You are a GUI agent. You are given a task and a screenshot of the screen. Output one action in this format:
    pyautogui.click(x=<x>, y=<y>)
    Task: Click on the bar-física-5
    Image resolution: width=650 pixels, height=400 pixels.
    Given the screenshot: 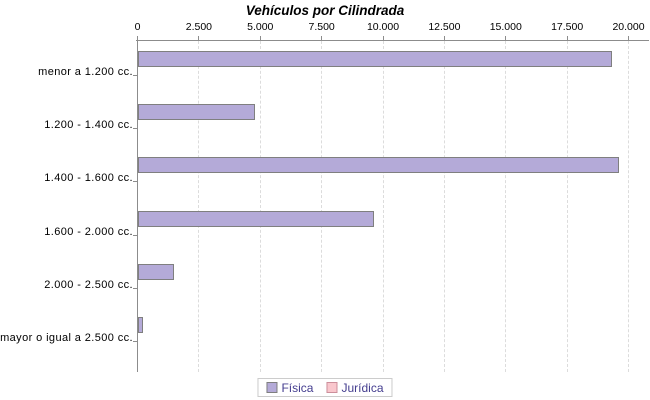 What is the action you would take?
    pyautogui.click(x=140, y=325)
    